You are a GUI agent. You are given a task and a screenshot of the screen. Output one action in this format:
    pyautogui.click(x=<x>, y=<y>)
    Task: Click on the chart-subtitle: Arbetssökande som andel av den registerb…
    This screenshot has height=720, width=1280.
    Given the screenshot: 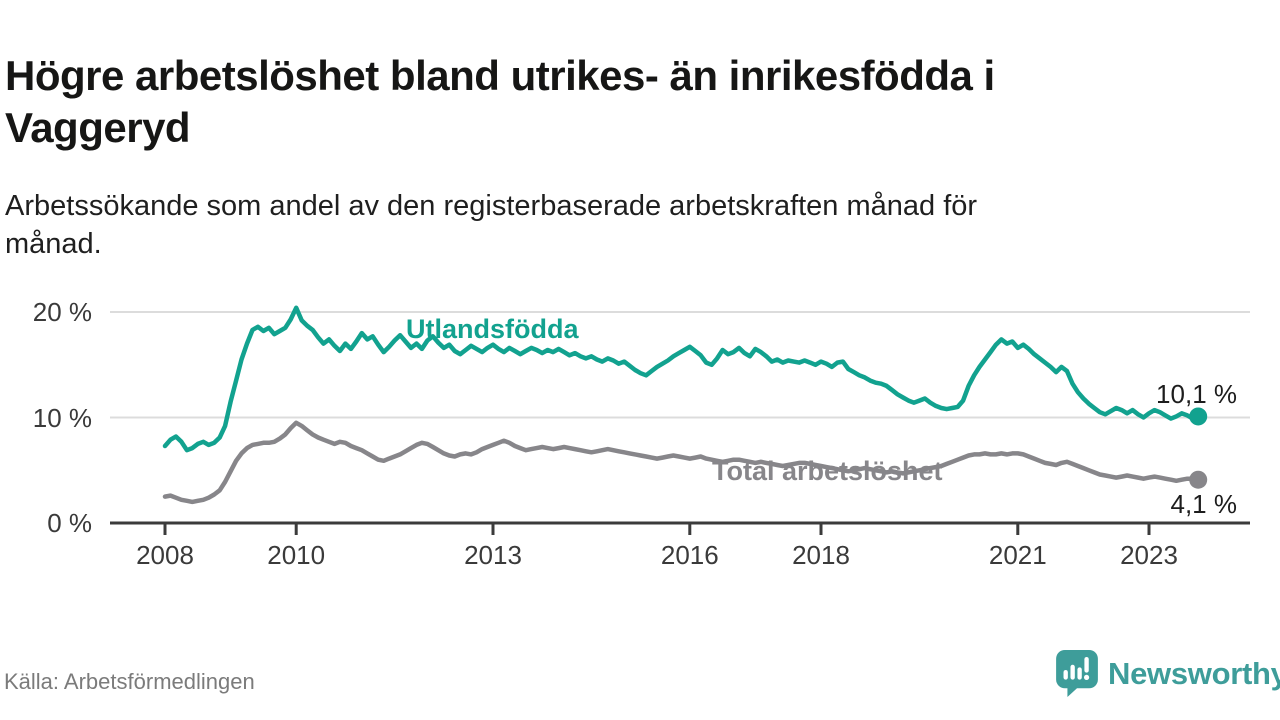 What is the action you would take?
    pyautogui.click(x=491, y=225)
    